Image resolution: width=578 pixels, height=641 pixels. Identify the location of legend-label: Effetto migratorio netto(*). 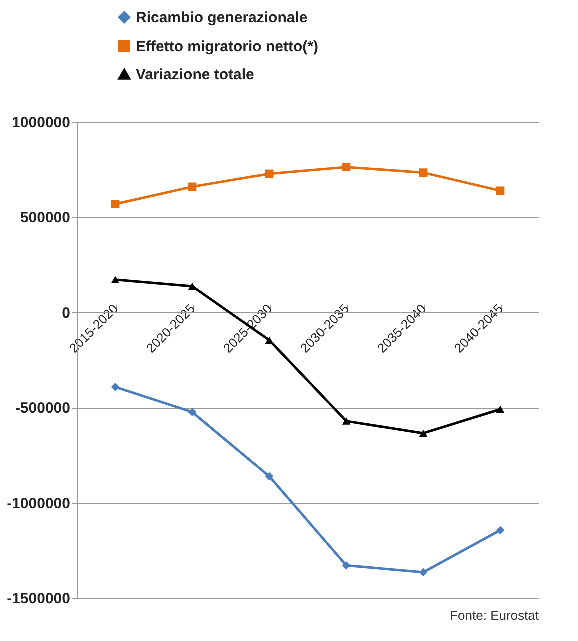
(227, 47).